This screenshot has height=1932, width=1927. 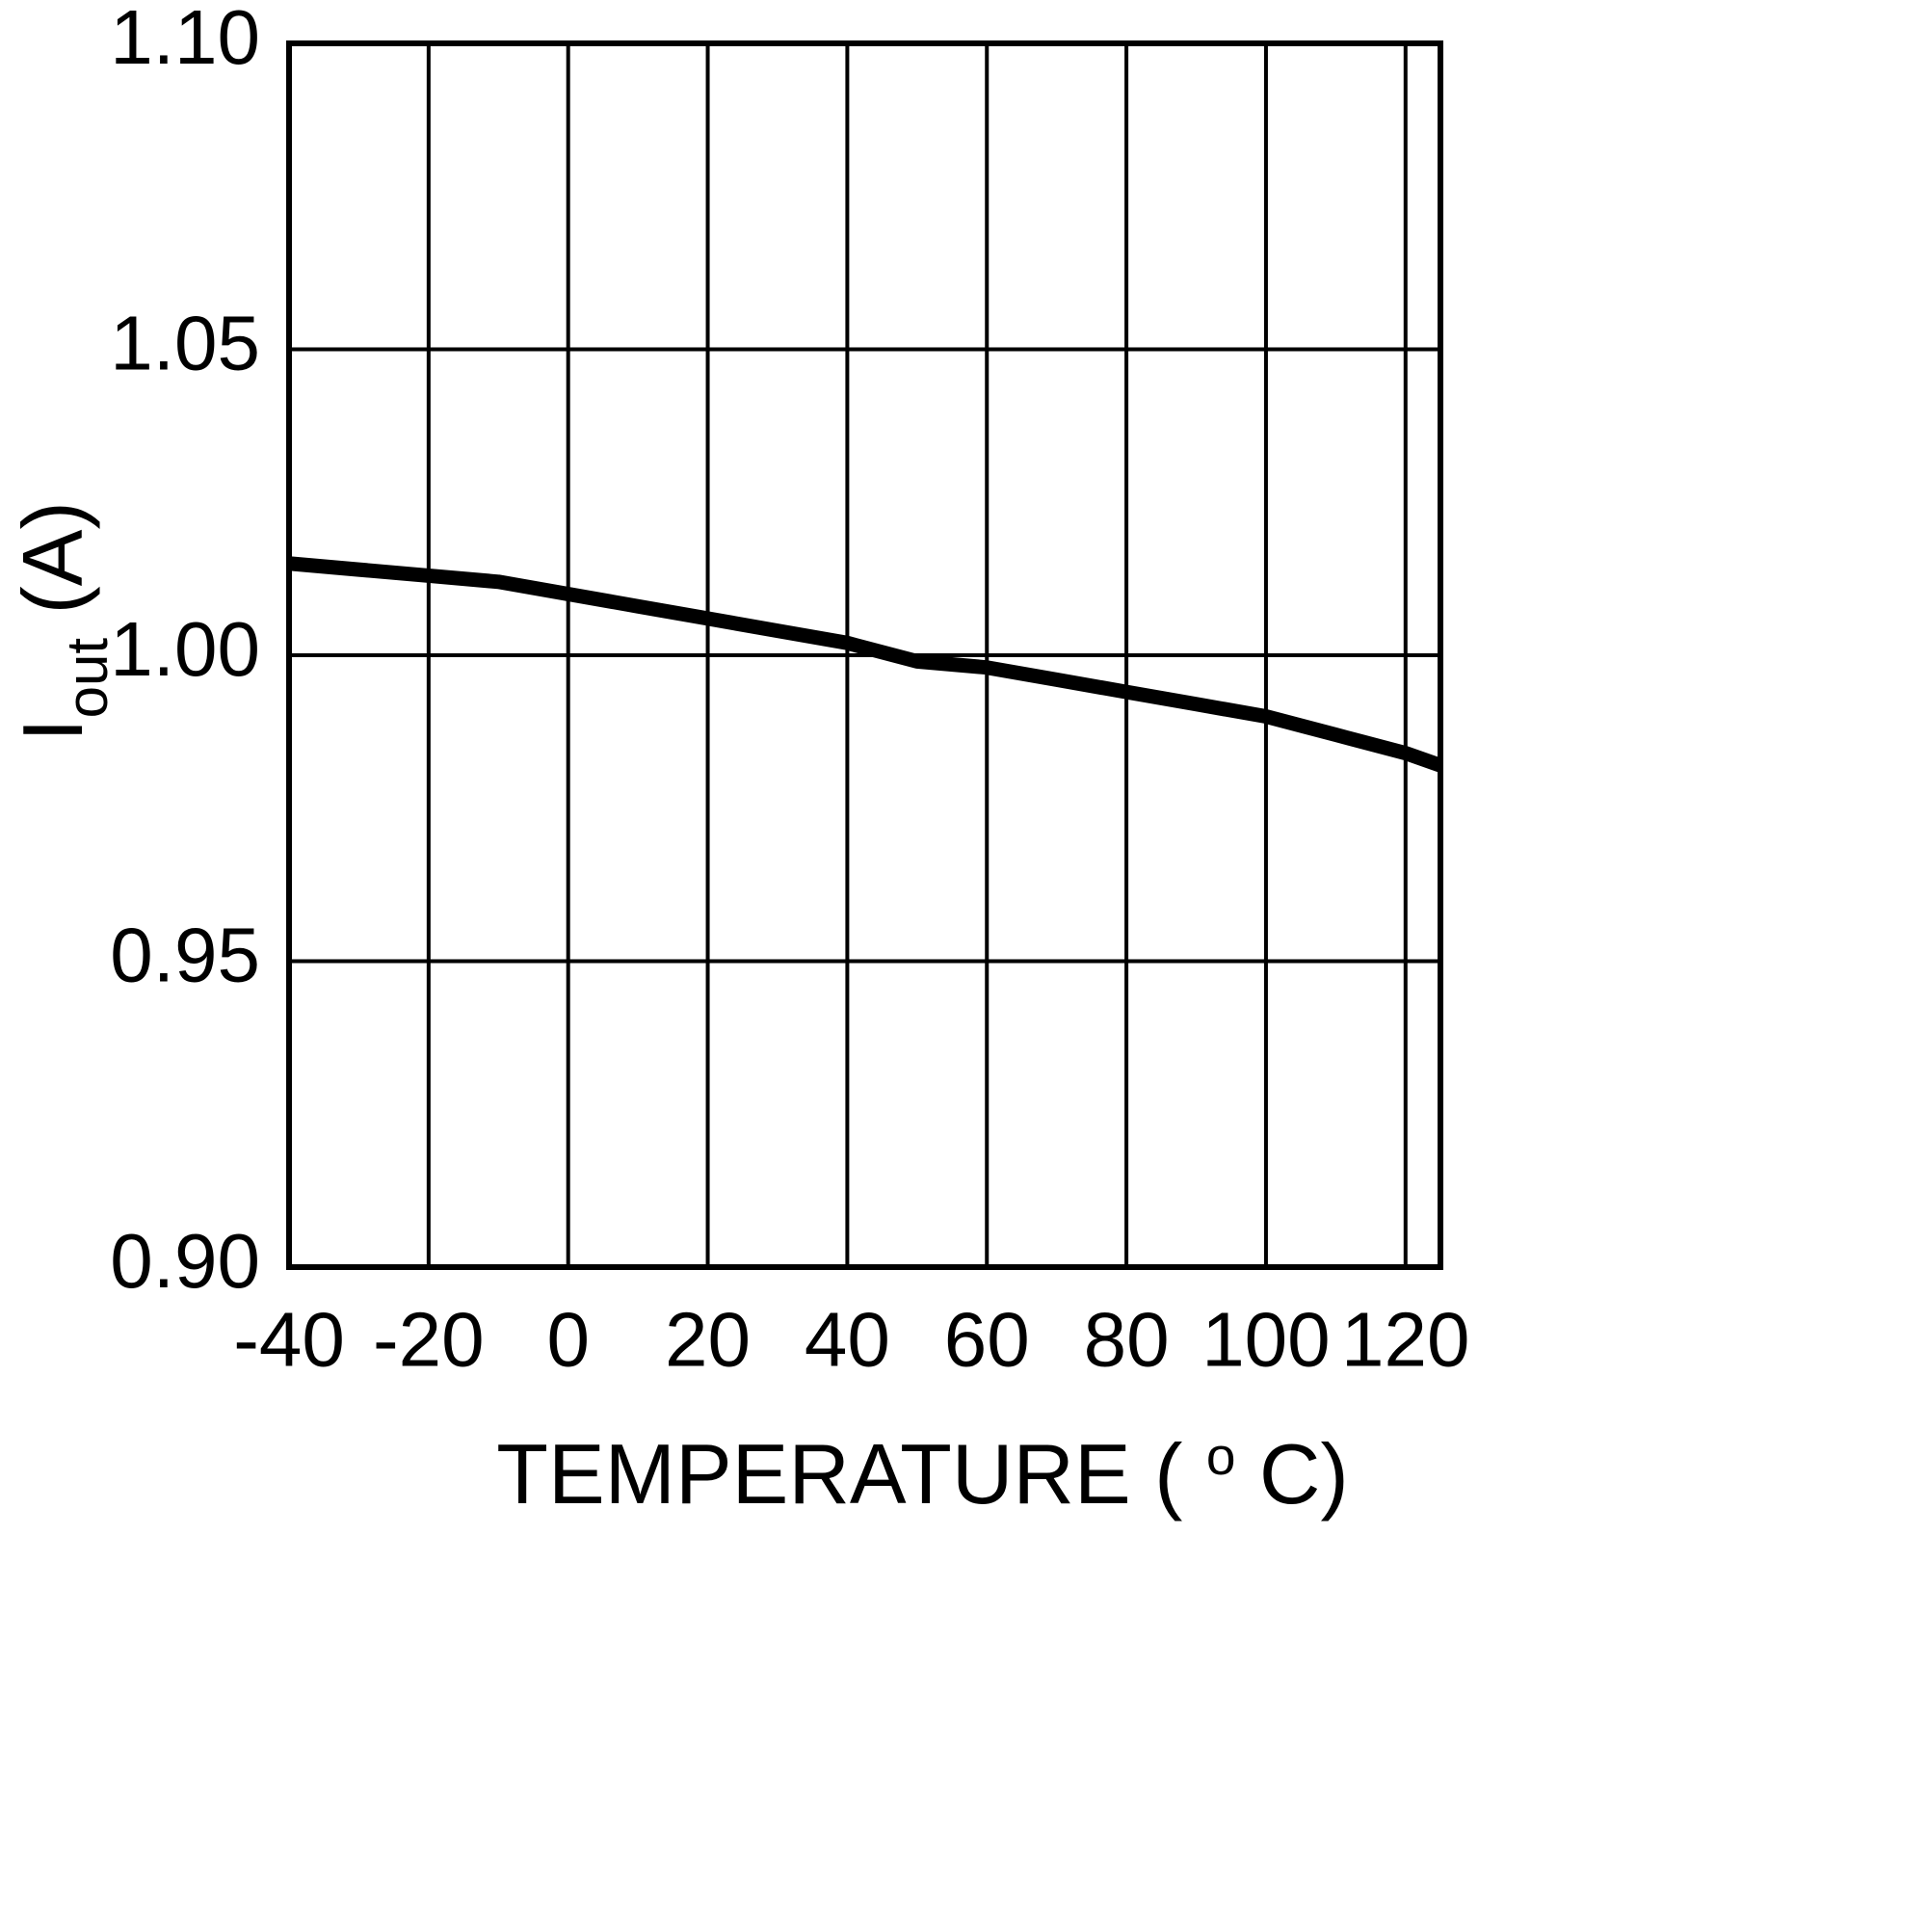 What do you see at coordinates (568, 1340) in the screenshot?
I see `x-tick-label: 0` at bounding box center [568, 1340].